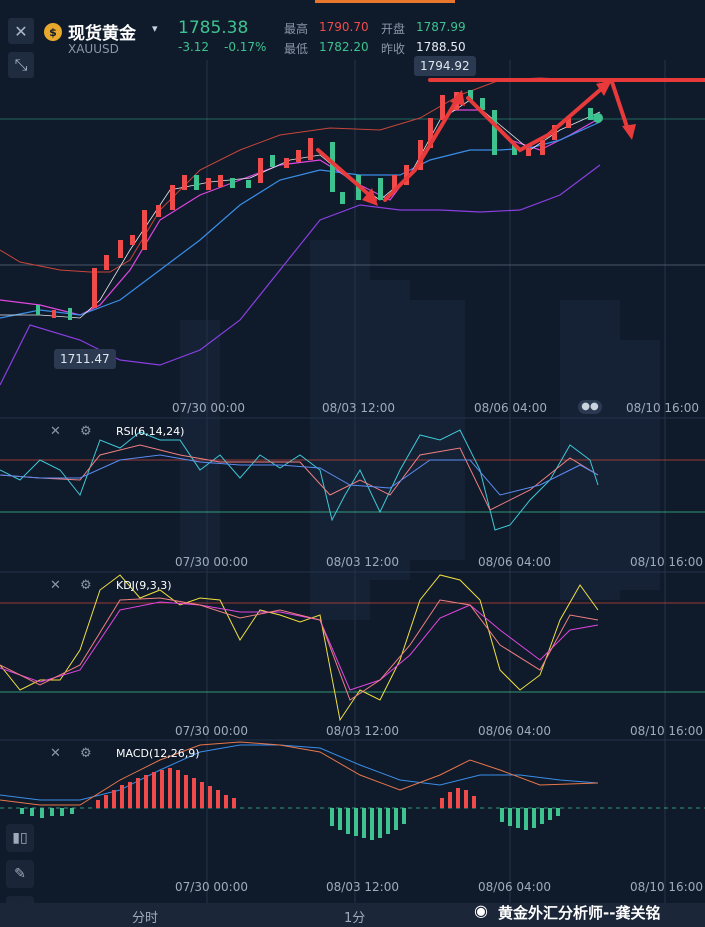 This screenshot has height=927, width=705. I want to click on instrument-name: 现货黄金, so click(102, 34).